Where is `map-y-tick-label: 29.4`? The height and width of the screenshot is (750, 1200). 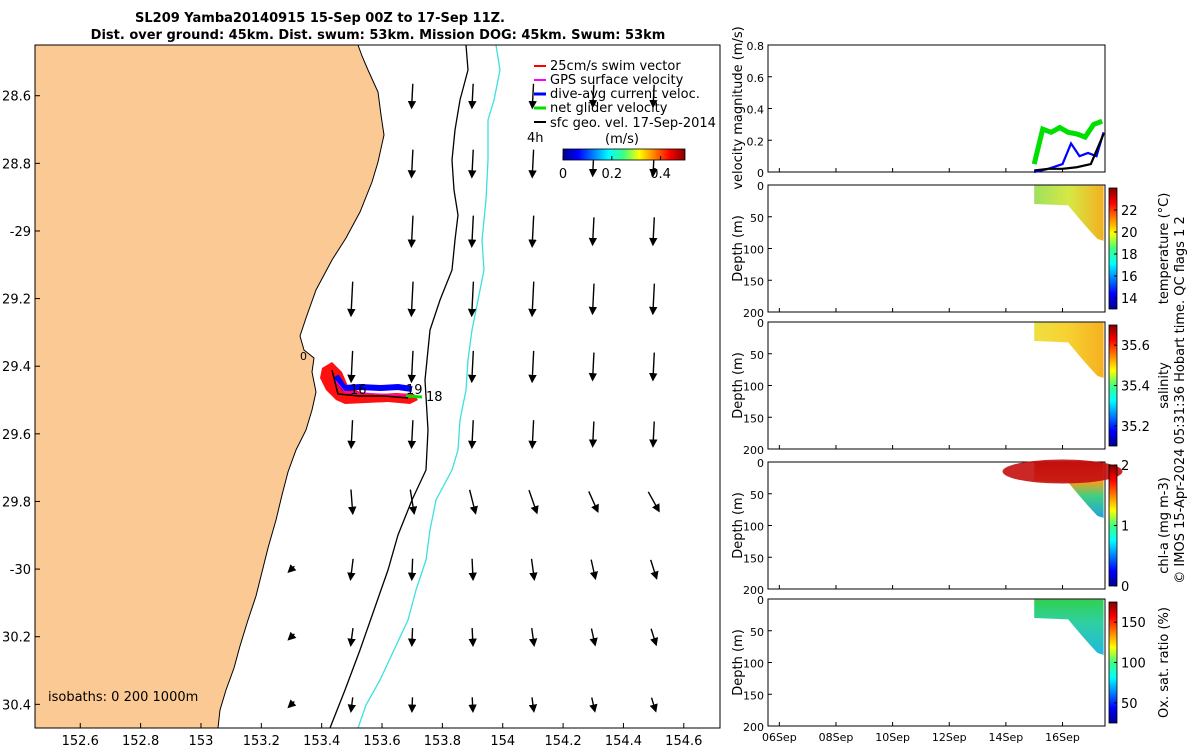 map-y-tick-label: 29.4 is located at coordinates (16, 367).